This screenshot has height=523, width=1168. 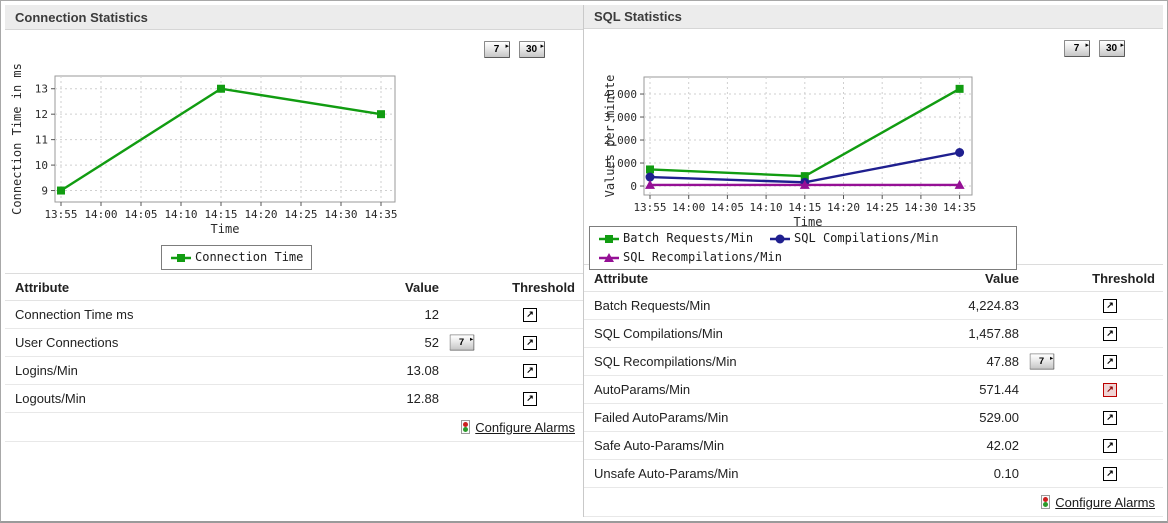 What do you see at coordinates (620, 117) in the screenshot?
I see `svg-text: 3,000` at bounding box center [620, 117].